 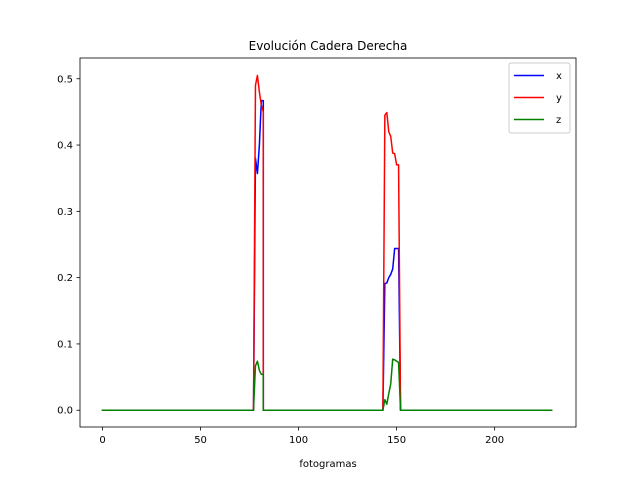 What do you see at coordinates (102, 440) in the screenshot?
I see `x-tick-label: 0` at bounding box center [102, 440].